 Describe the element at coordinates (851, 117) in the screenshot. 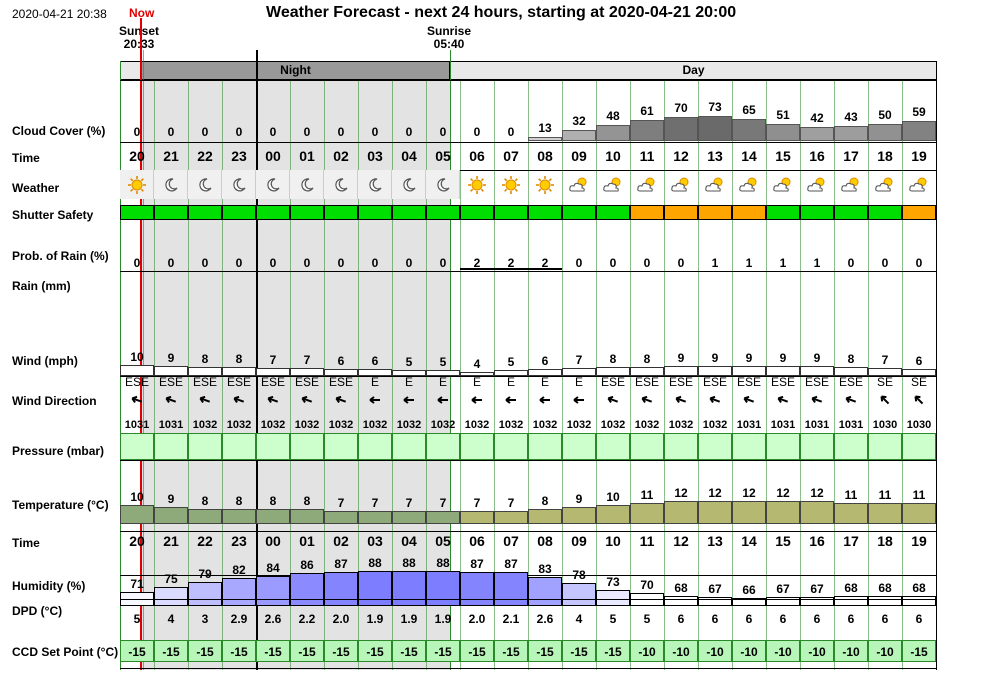

I see `cloud-cover-value: 43` at that location.